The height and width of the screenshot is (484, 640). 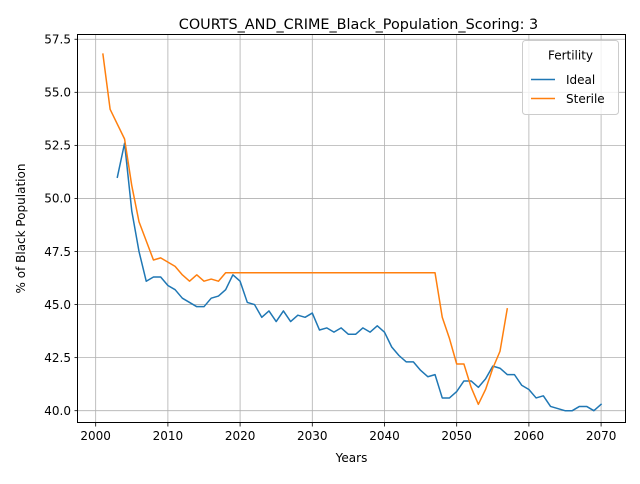 I want to click on x-tick-label: 2010, so click(x=168, y=436).